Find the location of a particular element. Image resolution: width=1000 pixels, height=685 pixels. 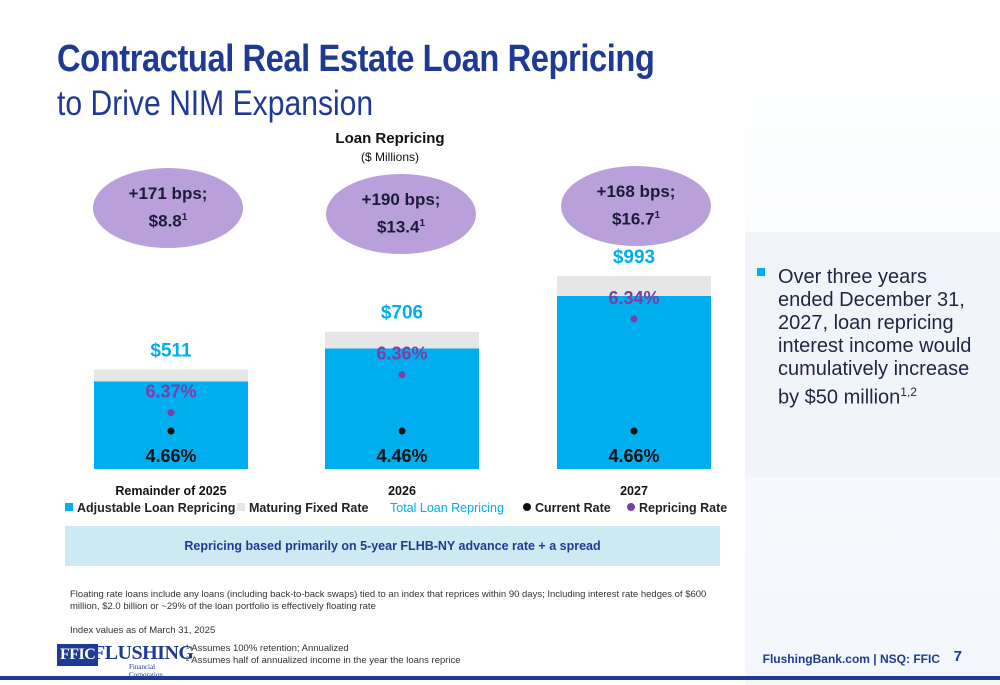

footnote-1: ¹ Assumes 100% retention; Annualized is located at coordinates (267, 648).